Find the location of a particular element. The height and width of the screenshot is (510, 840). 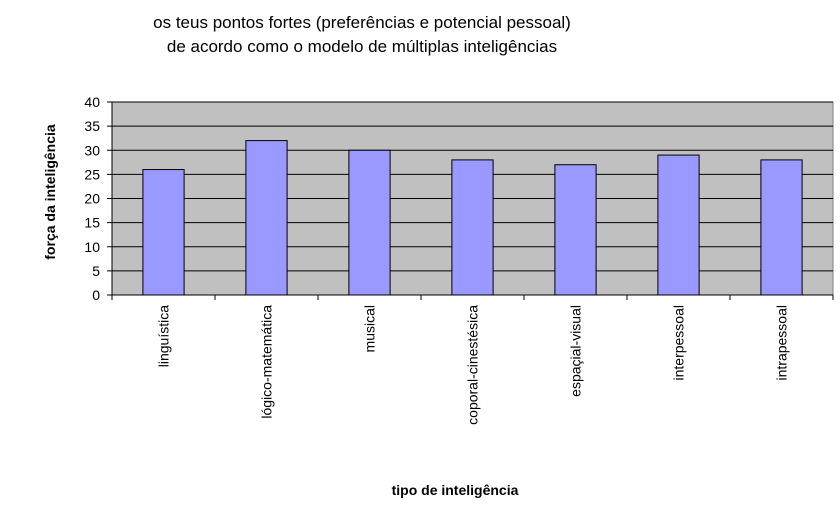

x-tick-label: lógico-matemática is located at coordinates (267, 362).